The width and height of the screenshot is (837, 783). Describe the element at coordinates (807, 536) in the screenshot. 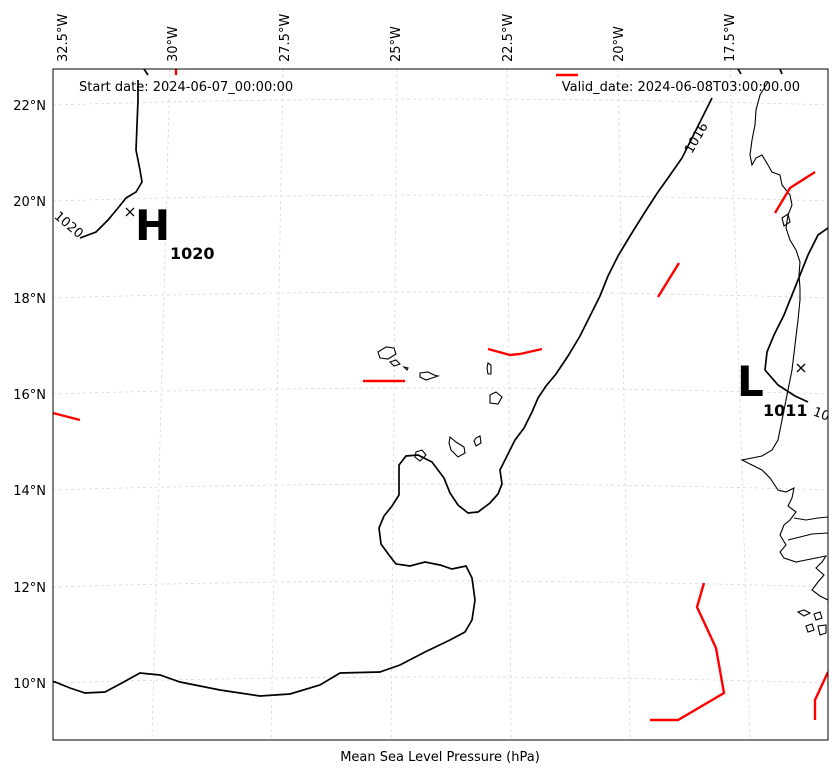

I see `coast-segment-estuary` at that location.